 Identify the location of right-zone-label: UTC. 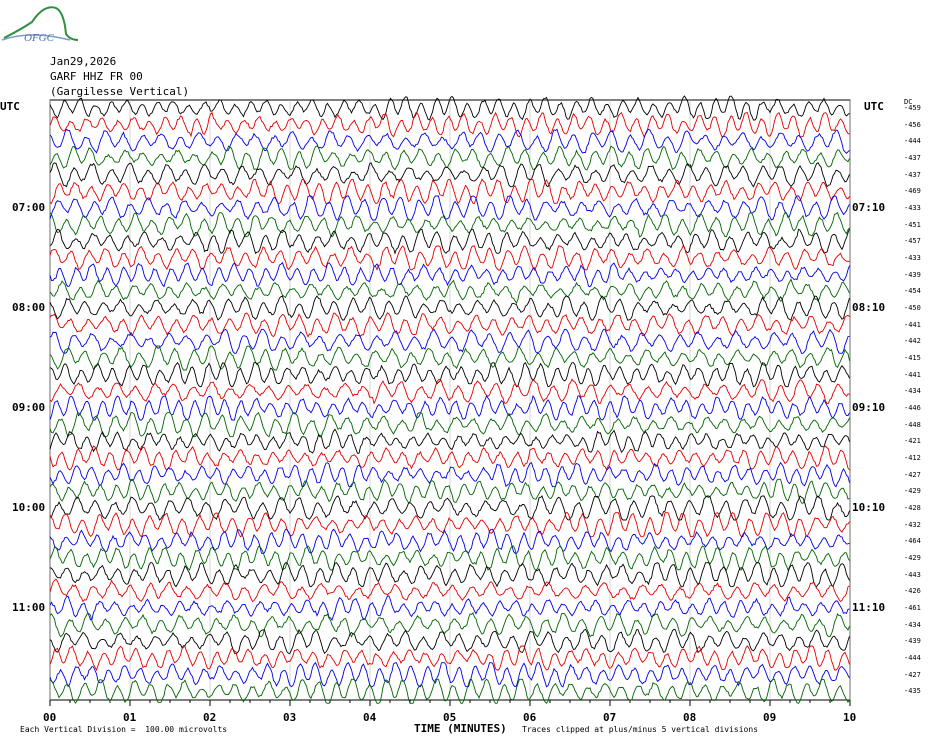
(874, 106).